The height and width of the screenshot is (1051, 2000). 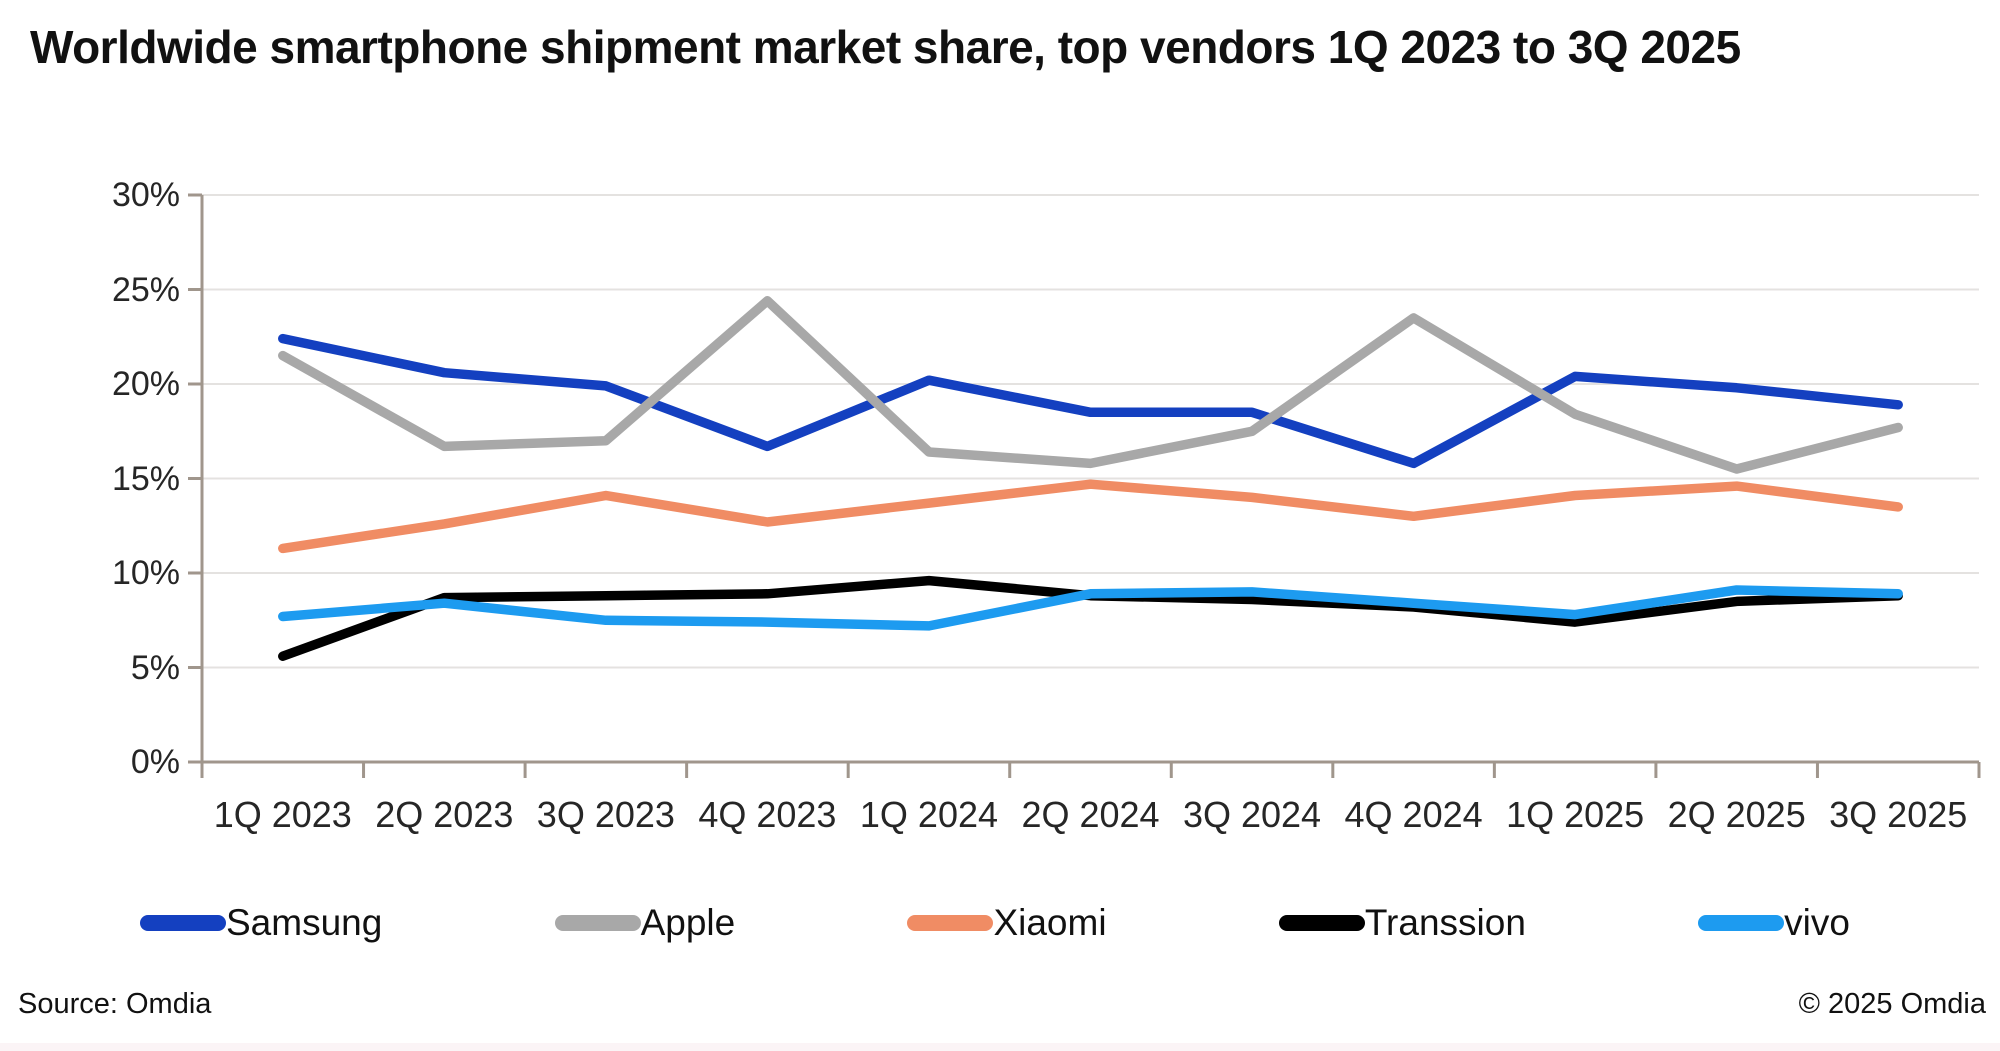 I want to click on legend-label: vivo, so click(x=1817, y=922).